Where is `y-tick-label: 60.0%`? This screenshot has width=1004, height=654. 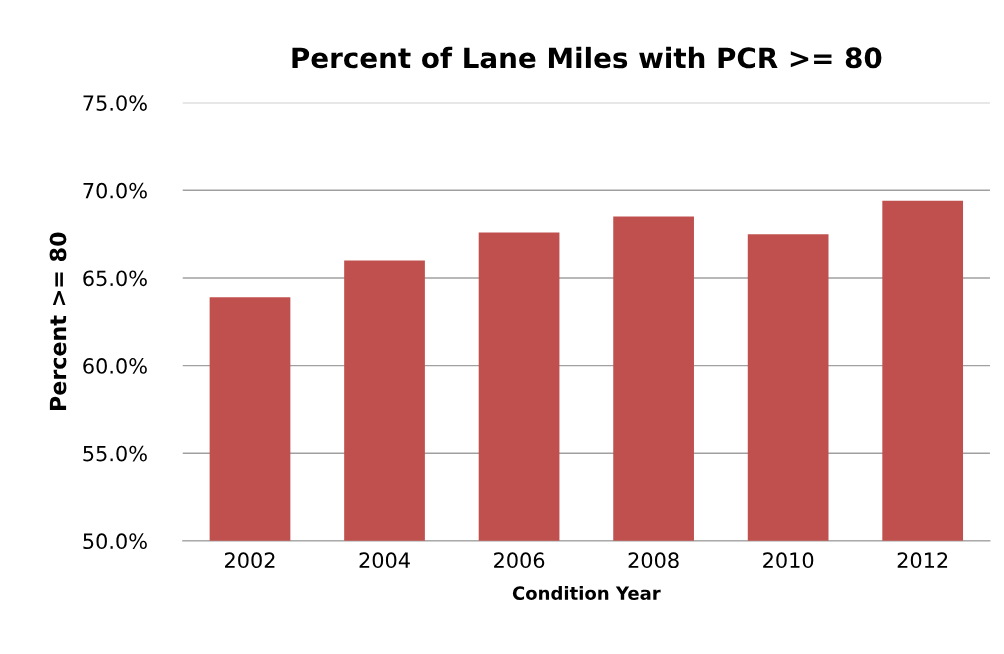 y-tick-label: 60.0% is located at coordinates (115, 366).